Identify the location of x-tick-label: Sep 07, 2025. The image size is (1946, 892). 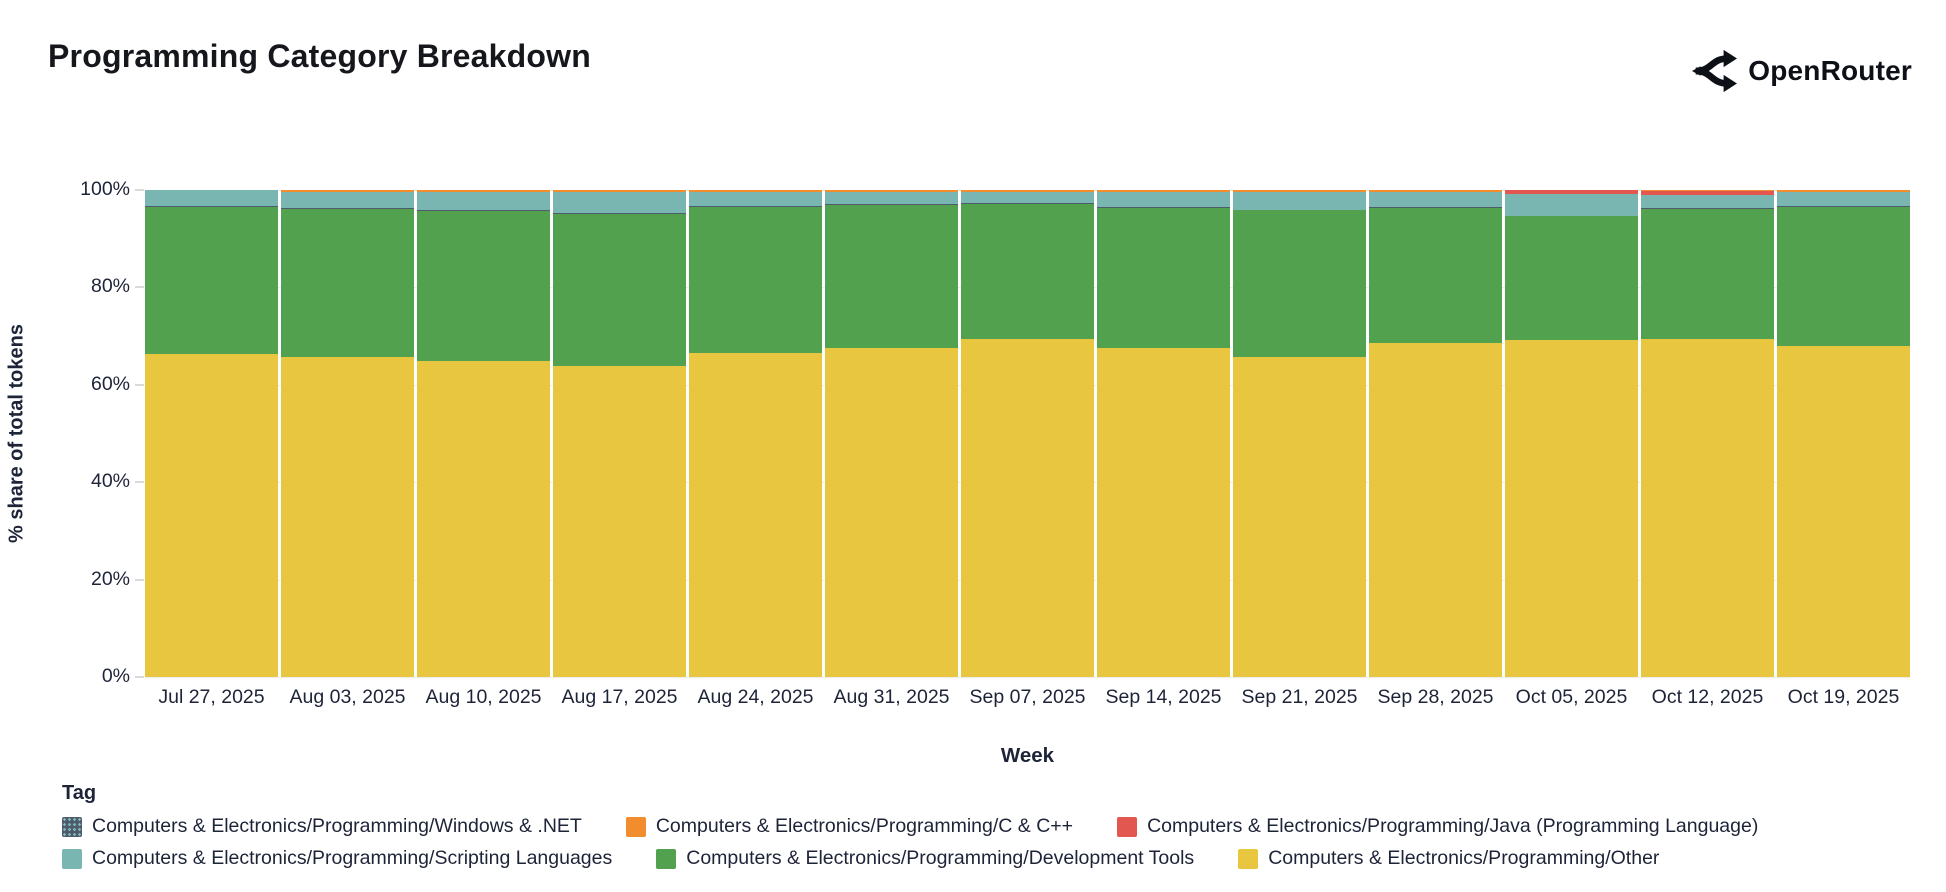
(1027, 697).